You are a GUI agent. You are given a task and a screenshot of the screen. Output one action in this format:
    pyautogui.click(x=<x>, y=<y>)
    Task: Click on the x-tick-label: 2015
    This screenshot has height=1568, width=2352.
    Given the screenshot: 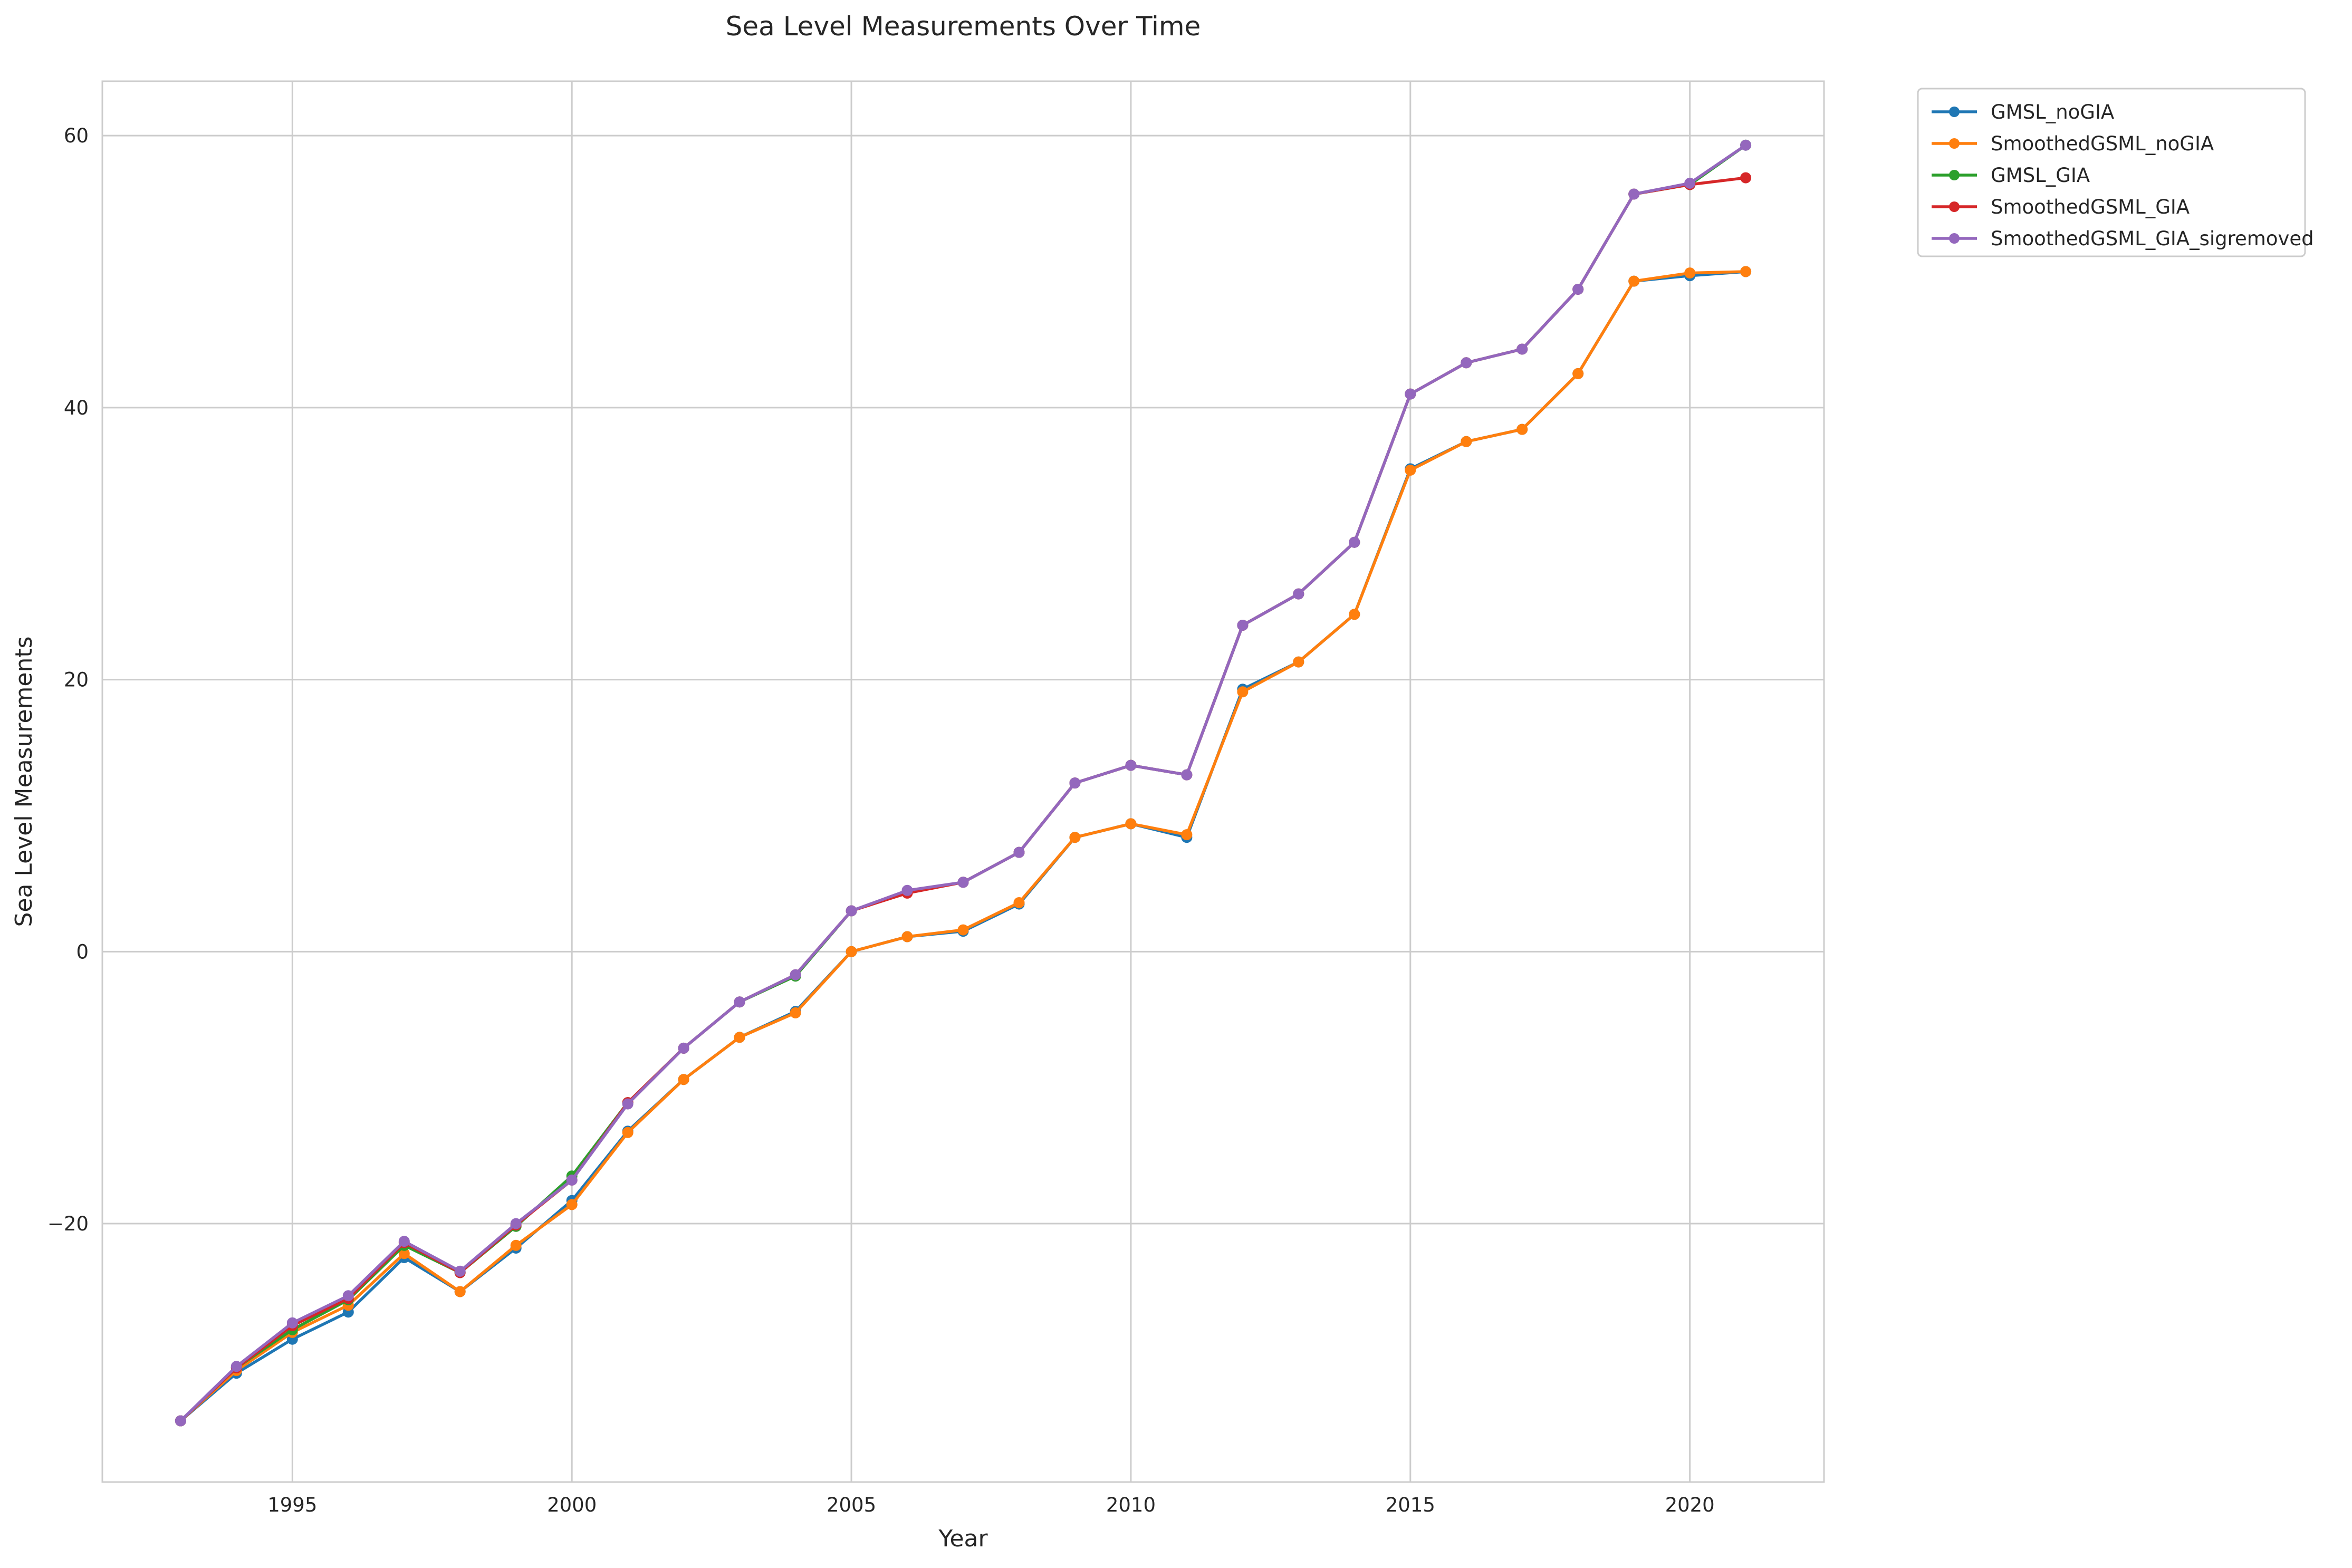 What is the action you would take?
    pyautogui.click(x=1410, y=1505)
    